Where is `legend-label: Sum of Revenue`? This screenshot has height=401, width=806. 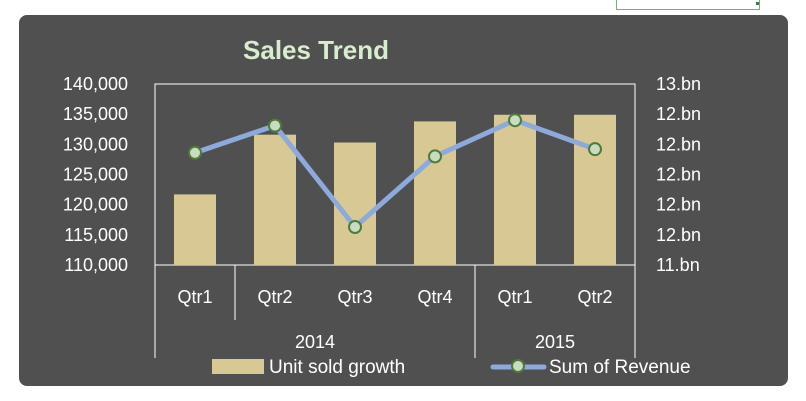
legend-label: Sum of Revenue is located at coordinates (620, 367).